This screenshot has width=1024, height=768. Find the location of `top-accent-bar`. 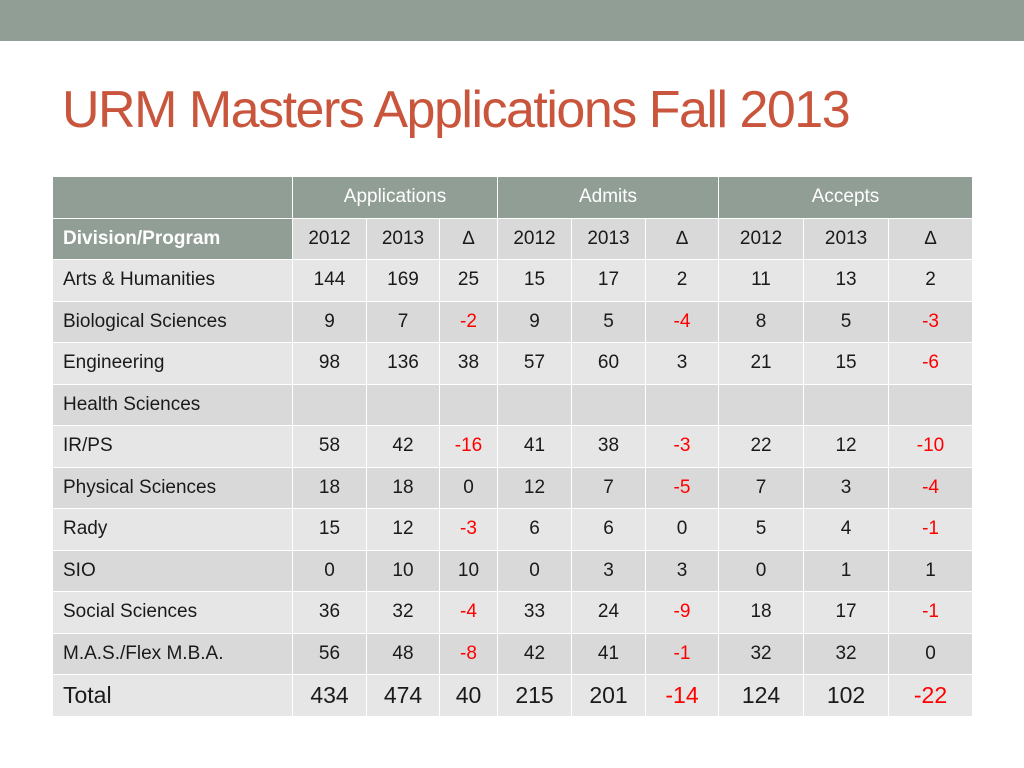

top-accent-bar is located at coordinates (512, 20).